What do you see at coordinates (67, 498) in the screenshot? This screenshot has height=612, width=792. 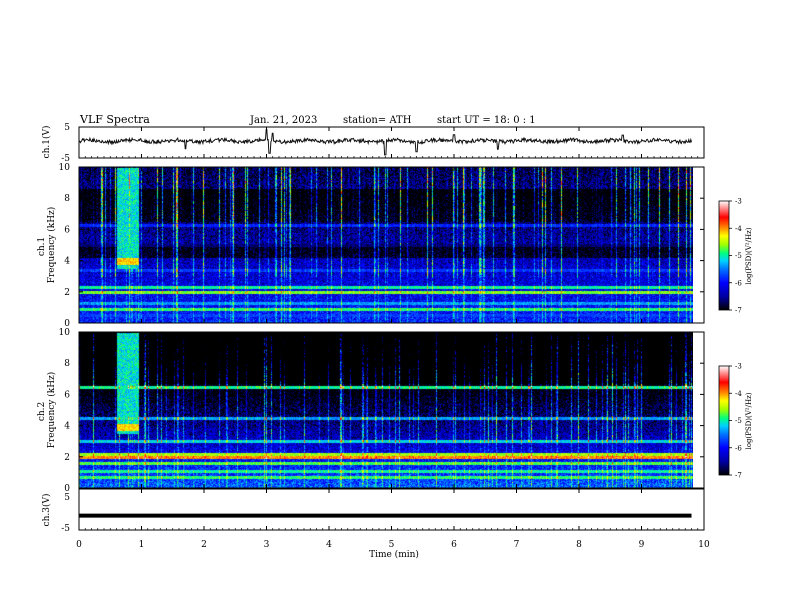 I see `ch3-ytick-top: 5` at bounding box center [67, 498].